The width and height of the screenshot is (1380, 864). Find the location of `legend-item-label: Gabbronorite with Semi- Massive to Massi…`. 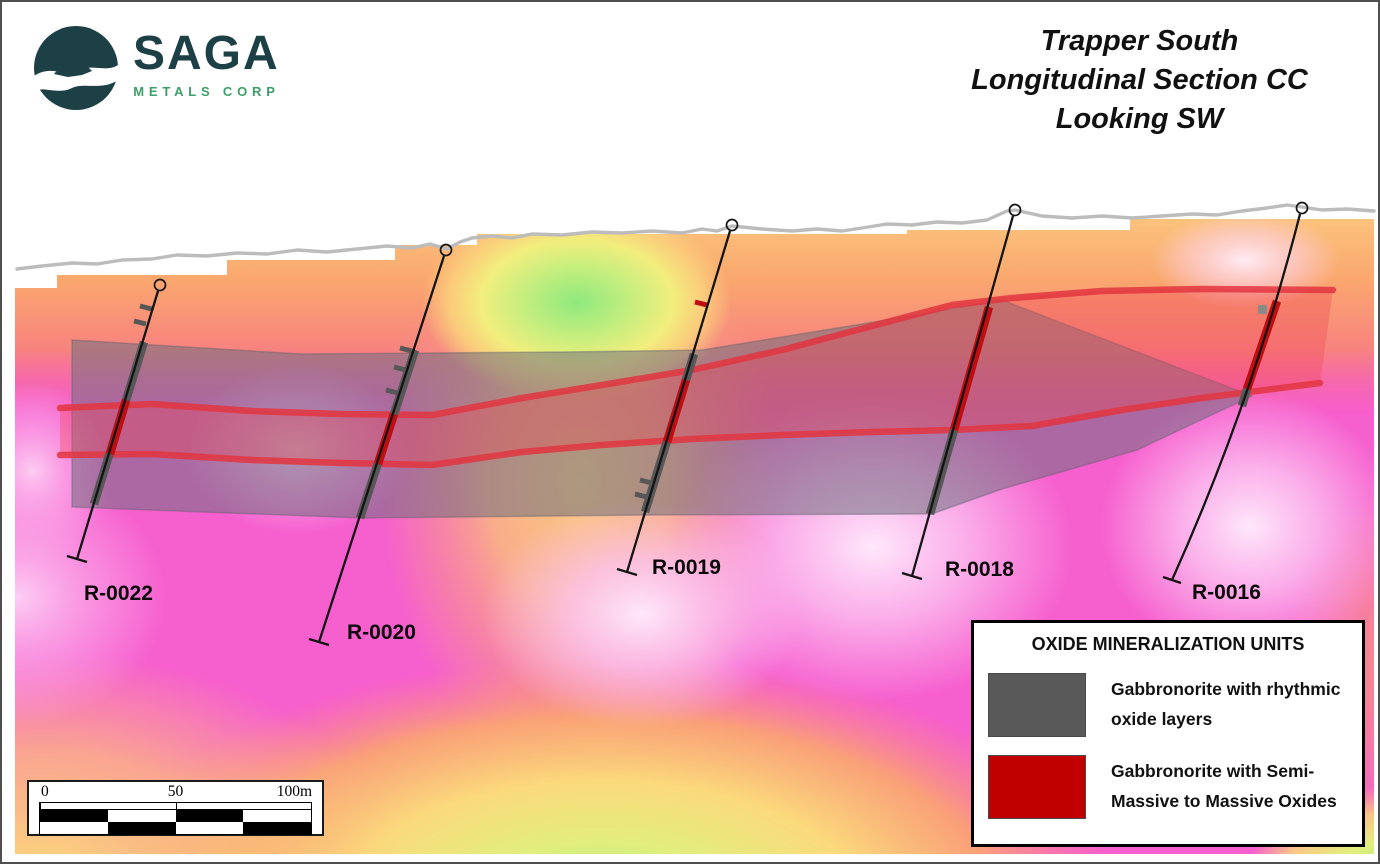

legend-item-label: Gabbronorite with Semi- Massive to Massi… is located at coordinates (1224, 786).